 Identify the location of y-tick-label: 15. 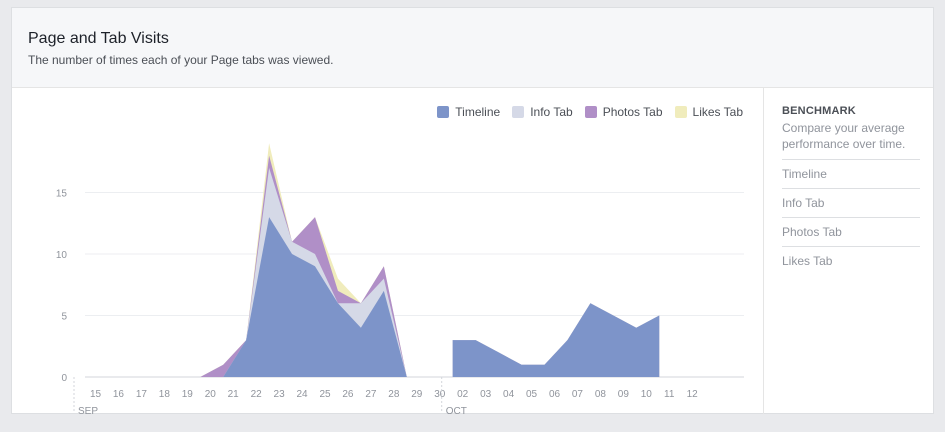
(62, 194).